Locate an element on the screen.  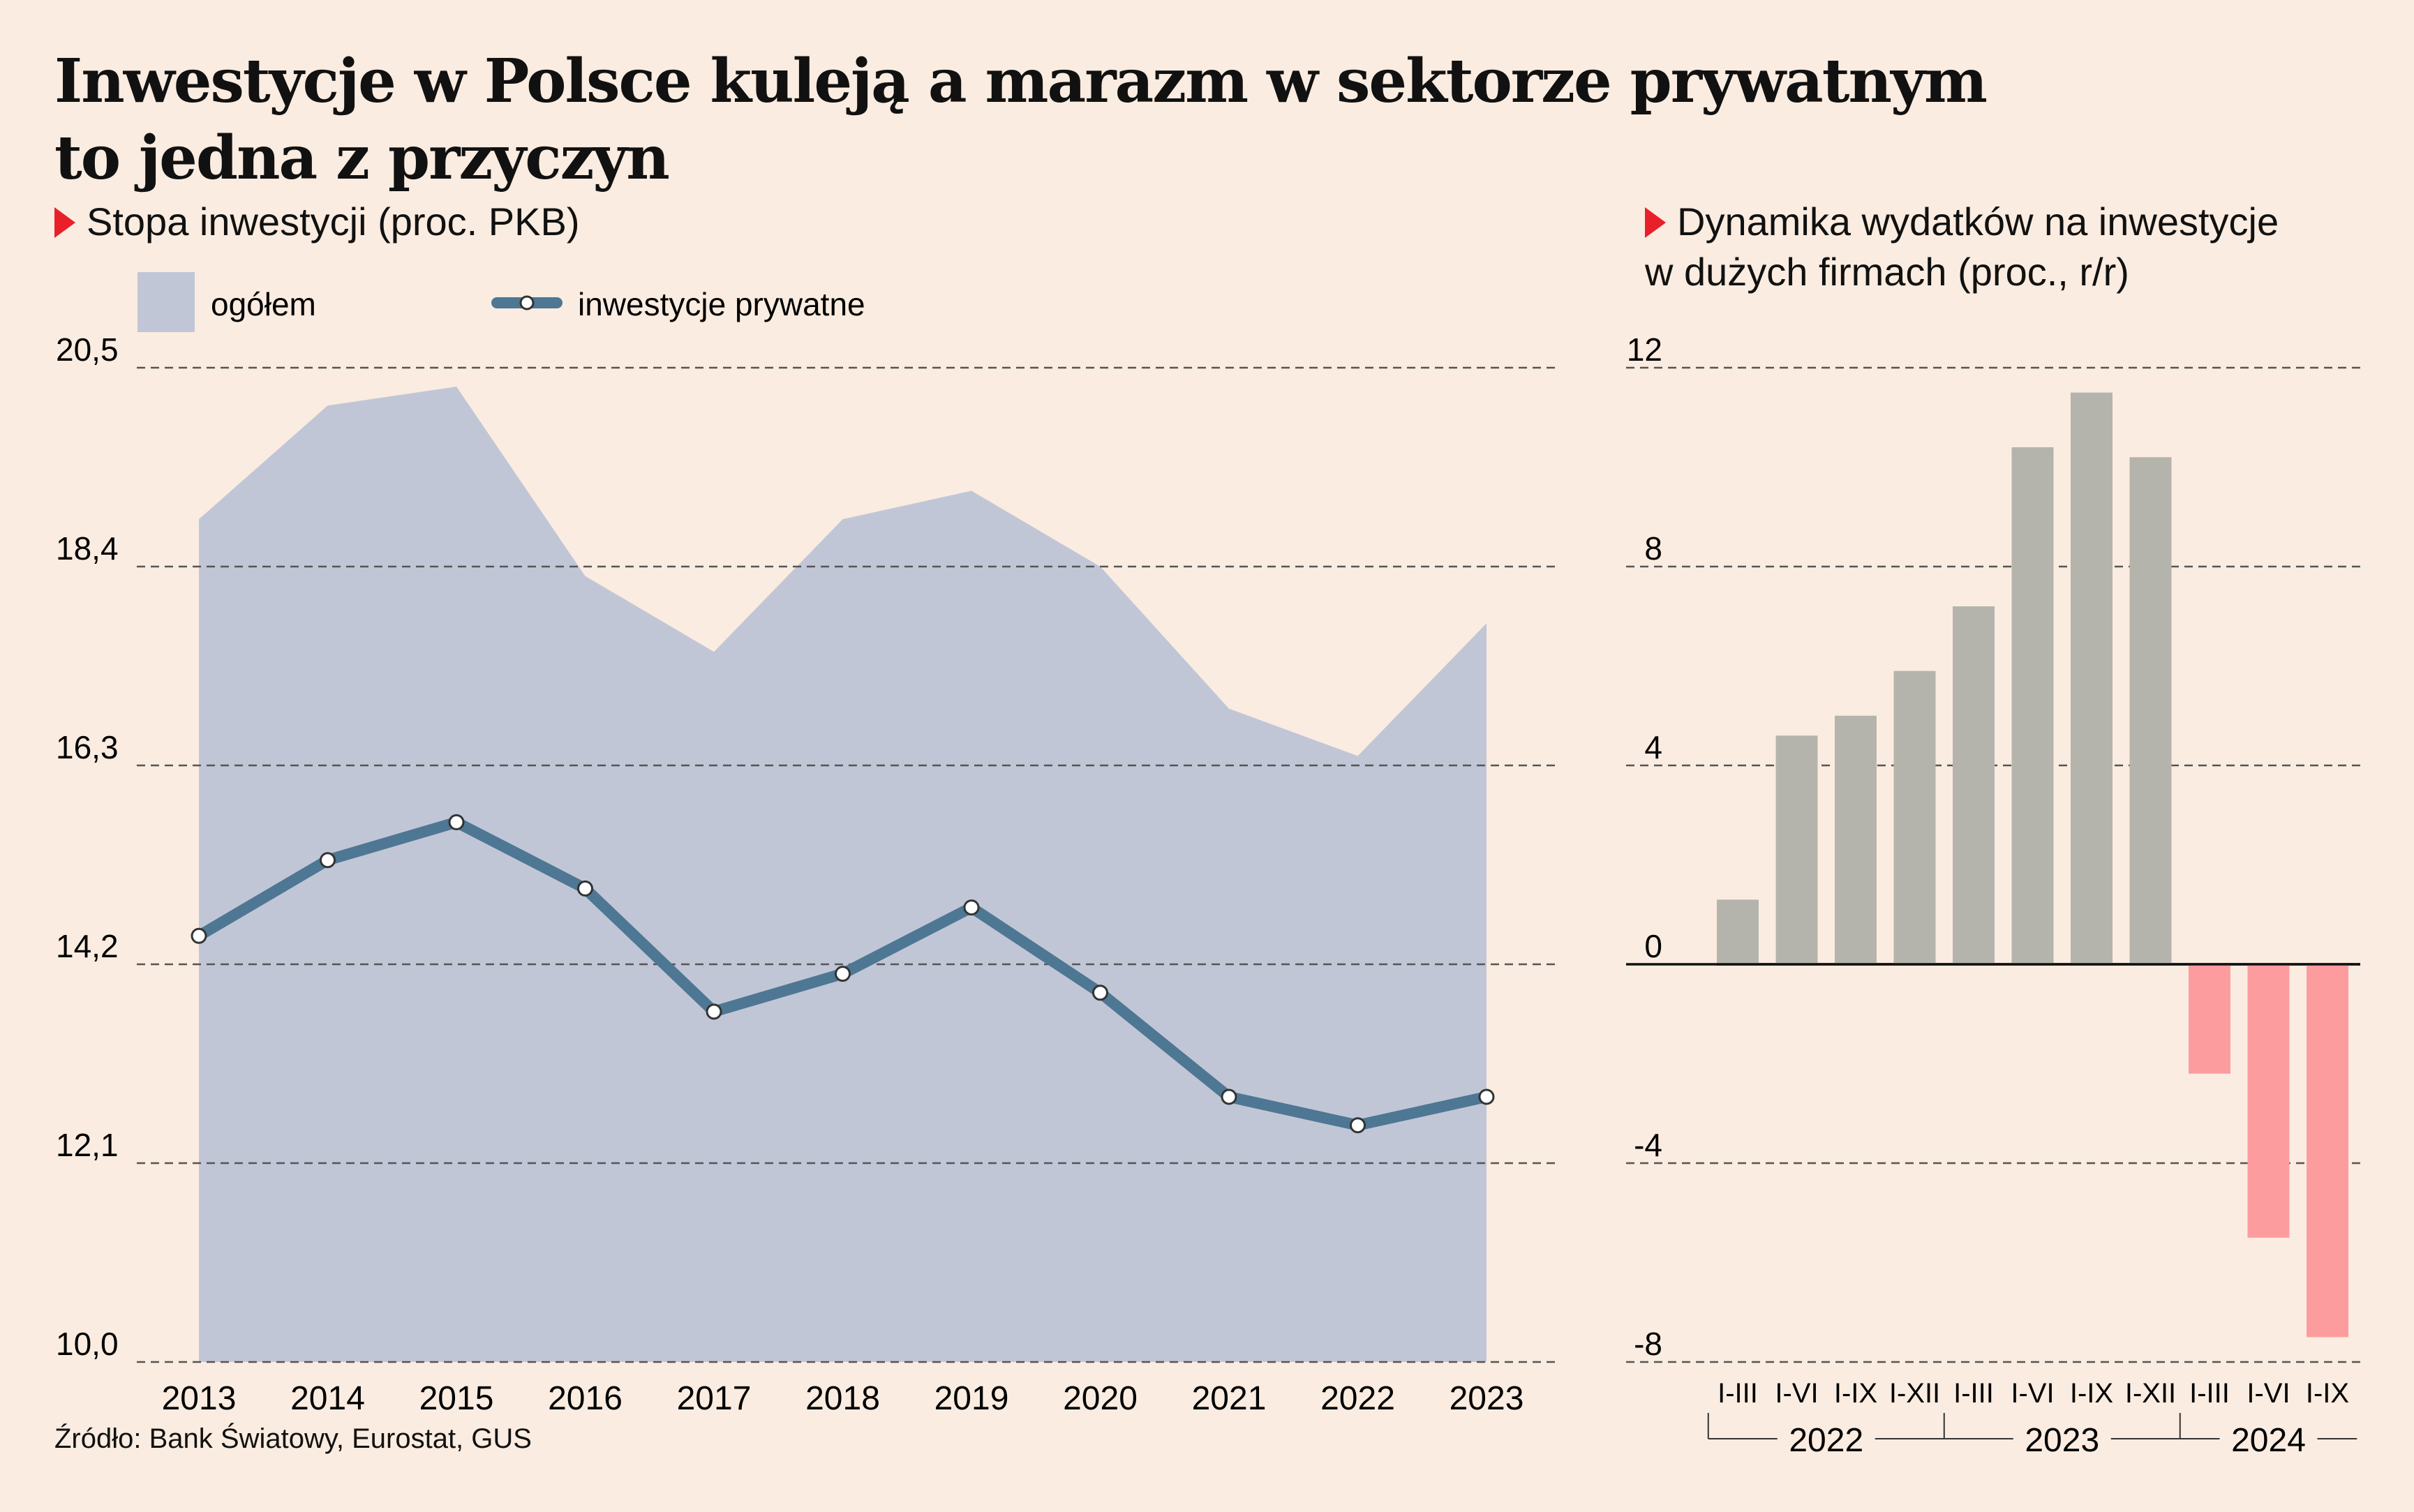
right-subtitle-line-1: Dynamika wydatków na inwestycje is located at coordinates (1978, 222).